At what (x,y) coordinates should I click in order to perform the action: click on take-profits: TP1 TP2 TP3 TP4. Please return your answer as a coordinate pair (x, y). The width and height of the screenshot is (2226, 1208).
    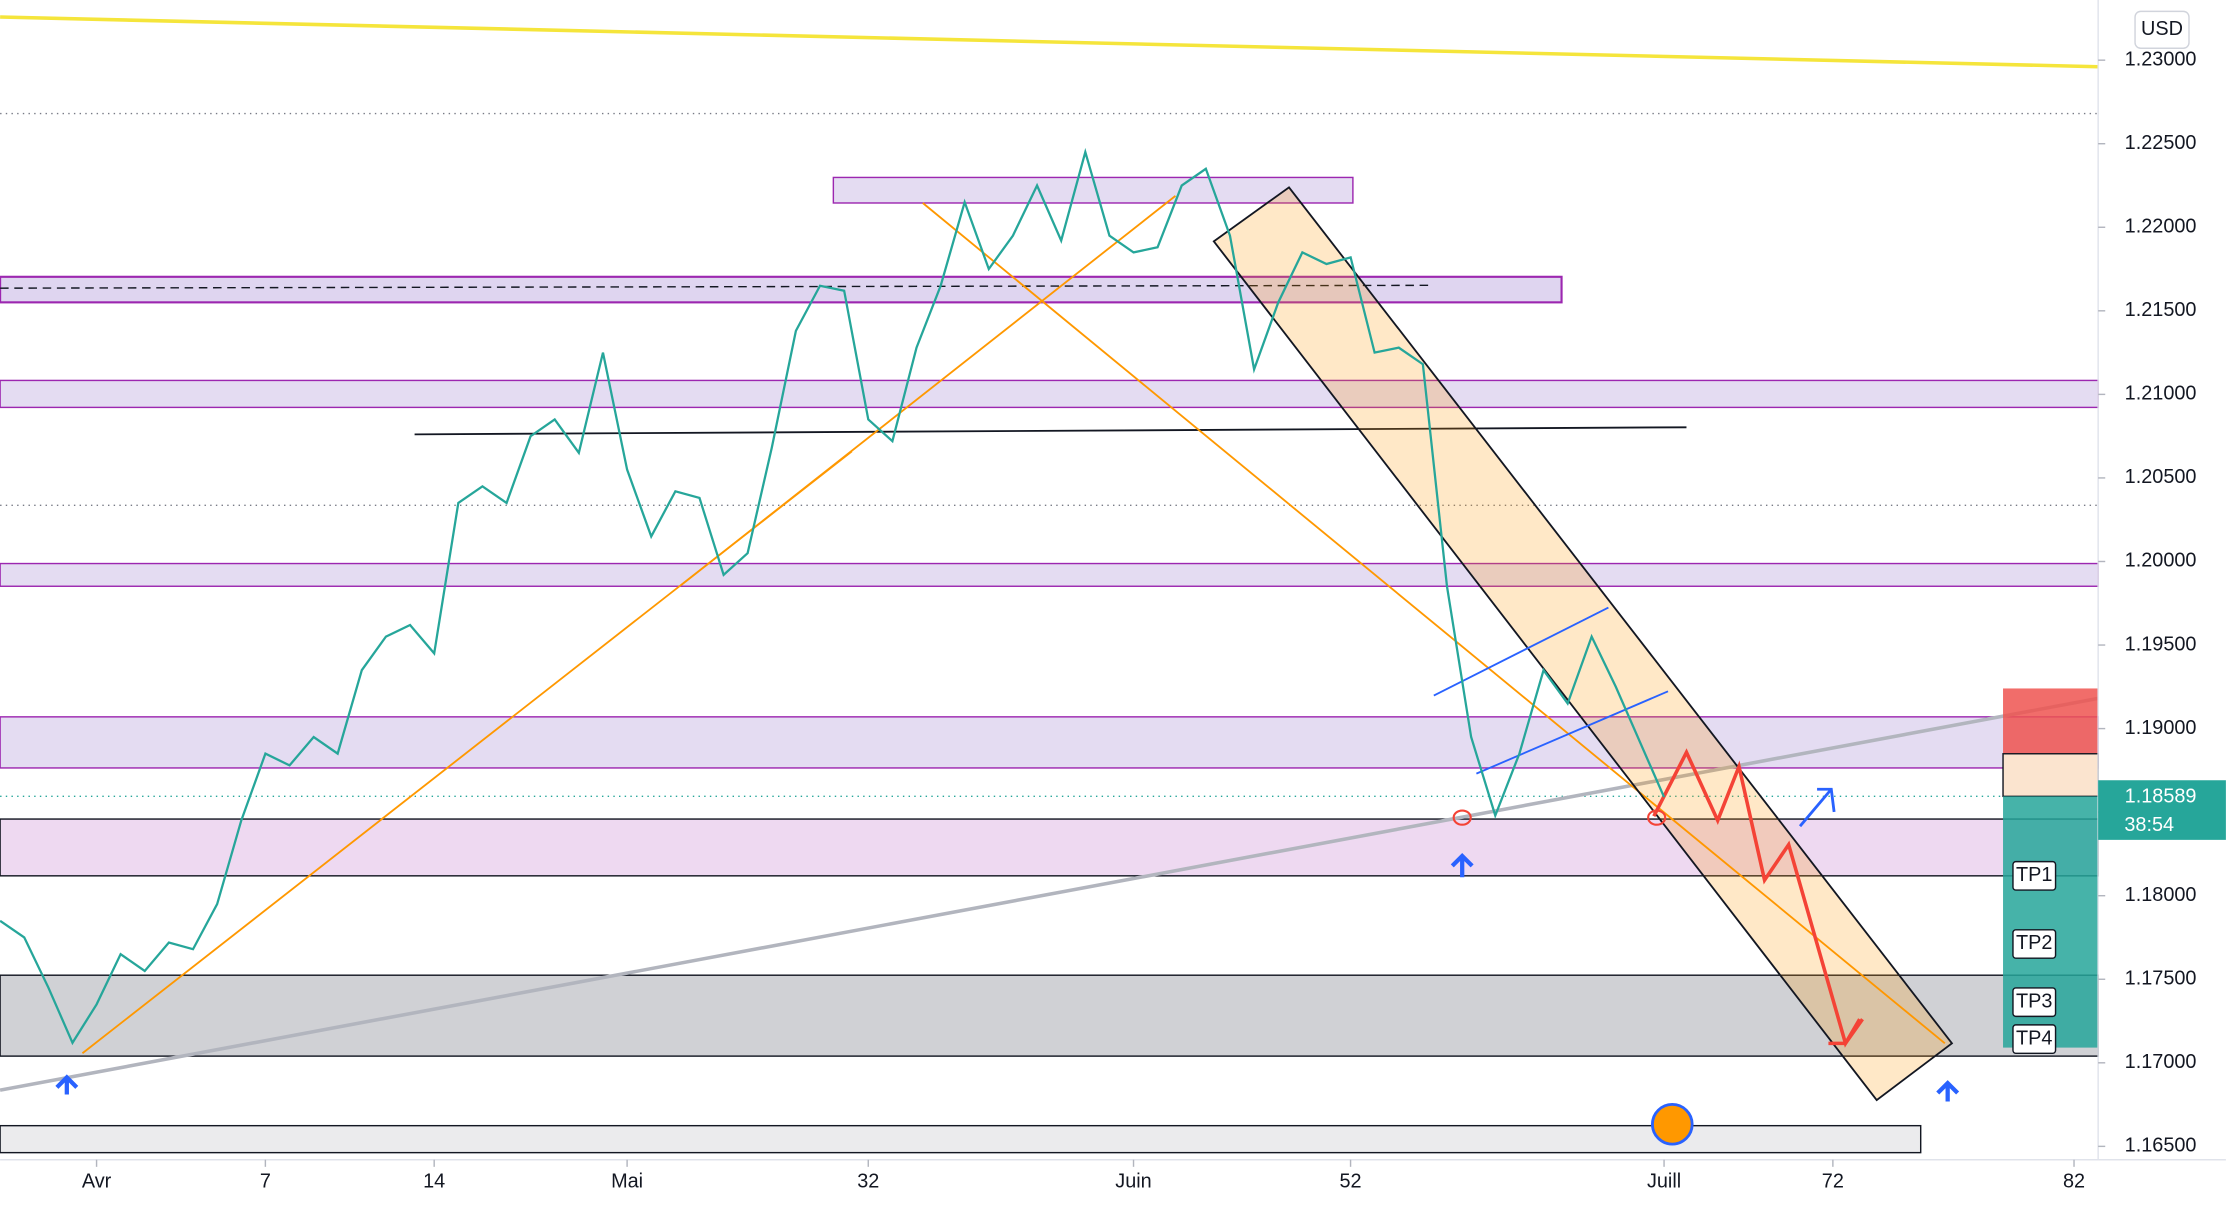
    Looking at the image, I should click on (2034, 957).